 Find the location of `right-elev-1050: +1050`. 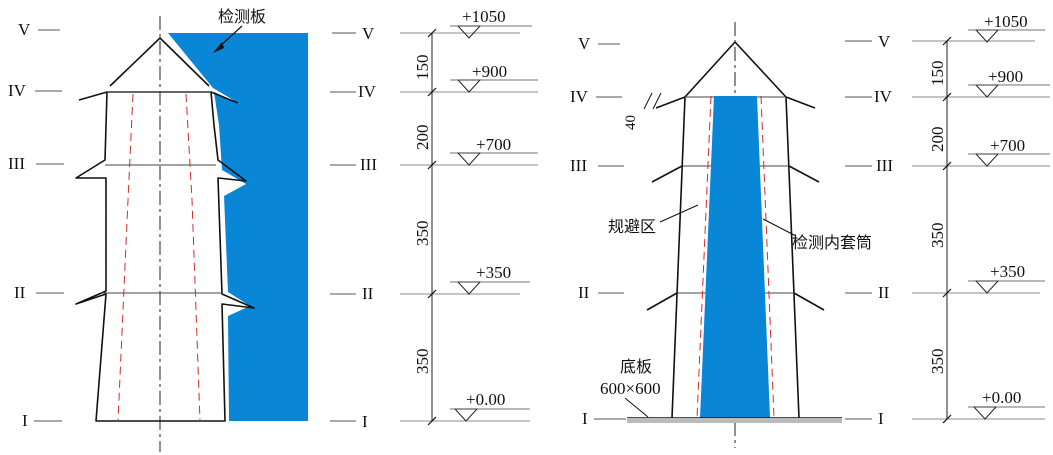

right-elev-1050: +1050 is located at coordinates (1006, 21).